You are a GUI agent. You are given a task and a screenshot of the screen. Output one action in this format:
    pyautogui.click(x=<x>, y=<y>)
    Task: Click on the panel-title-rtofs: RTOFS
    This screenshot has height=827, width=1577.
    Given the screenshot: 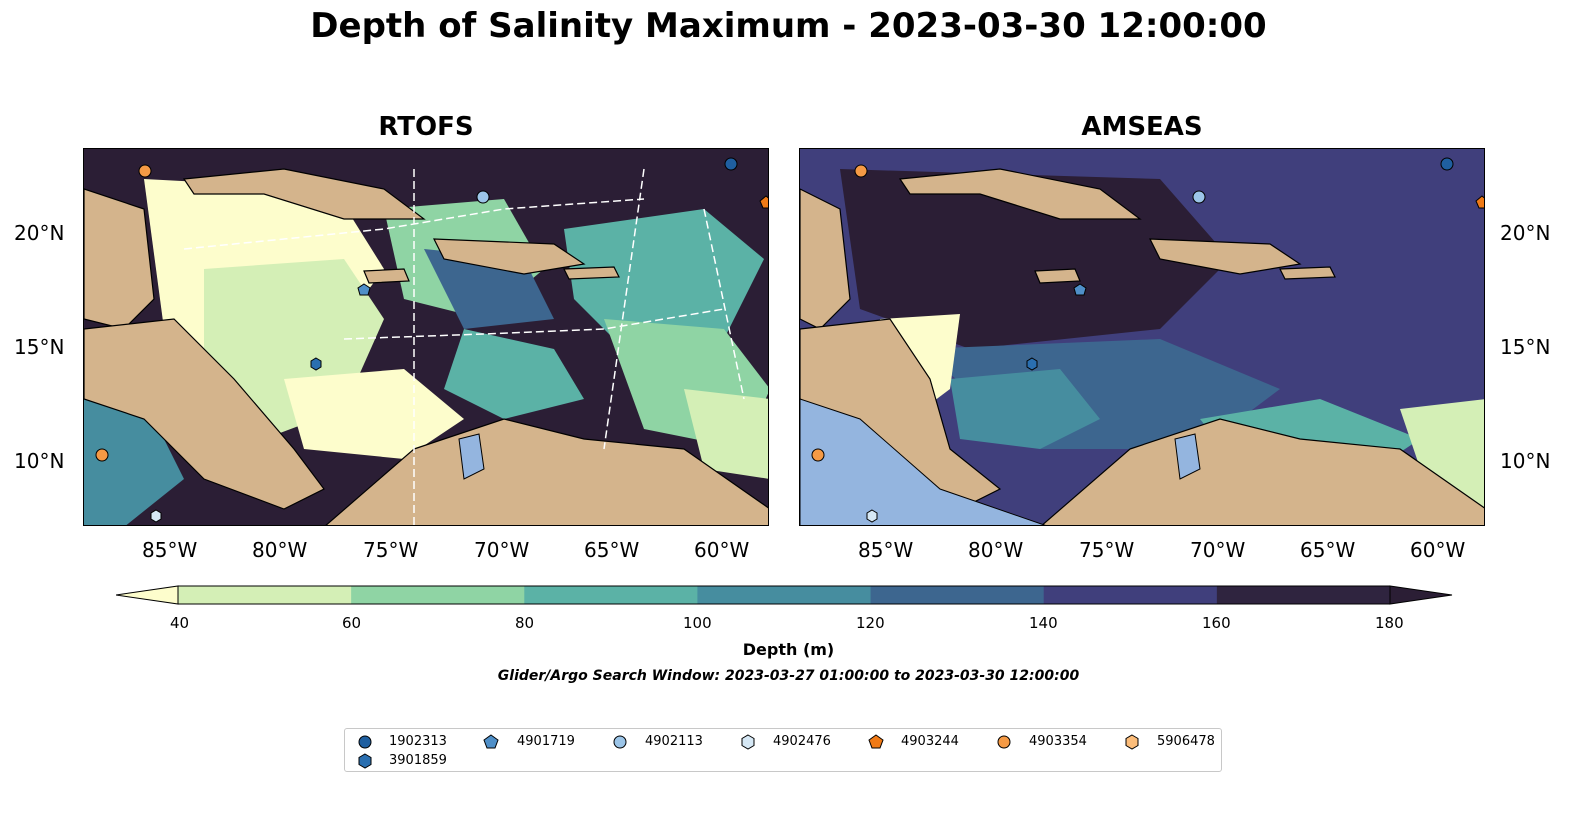 What is the action you would take?
    pyautogui.click(x=426, y=127)
    